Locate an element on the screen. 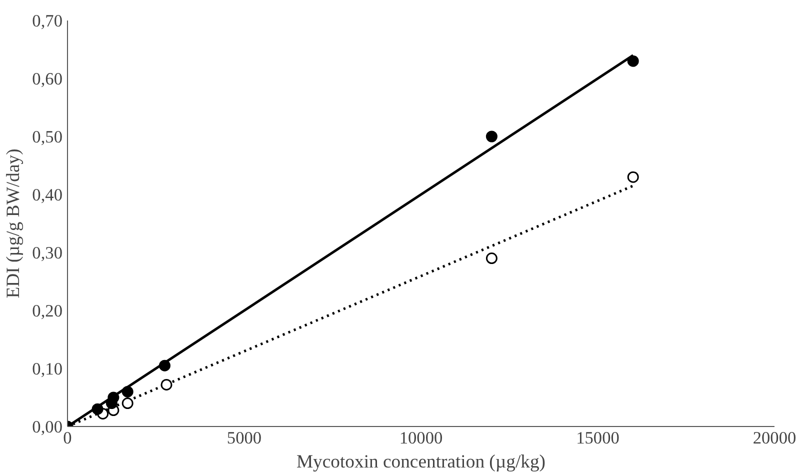 This screenshot has height=475, width=804. y-tick-label: 0,30 is located at coordinates (47, 253).